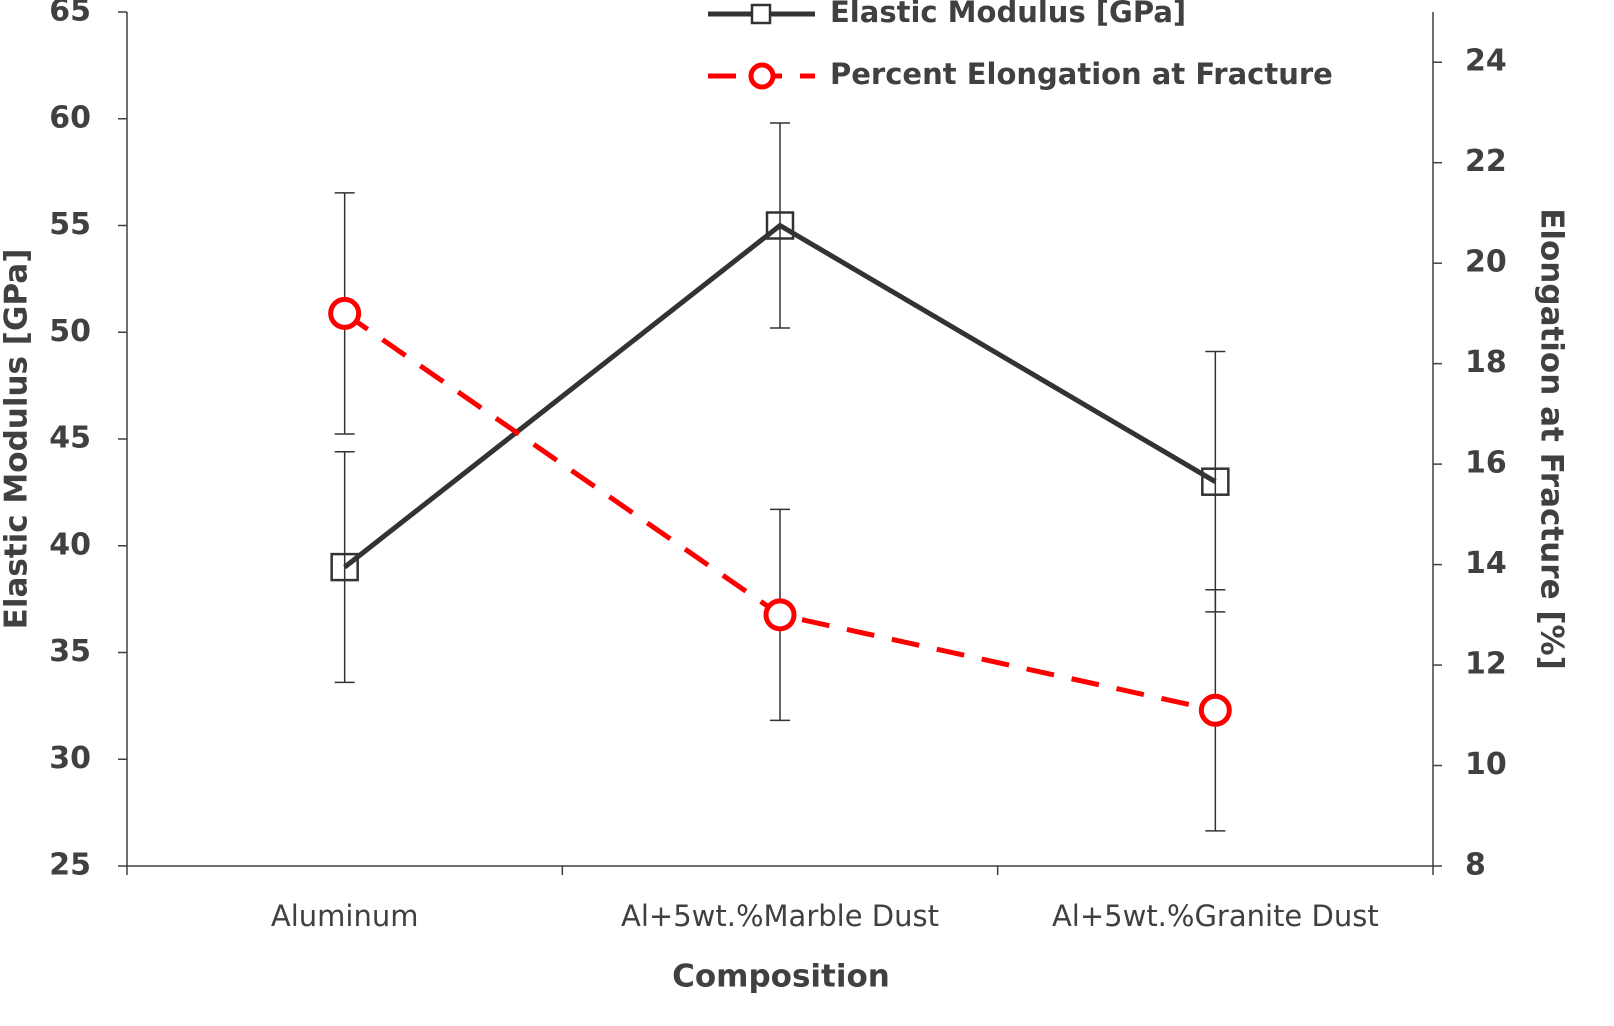 The image size is (1614, 1026). What do you see at coordinates (1486, 463) in the screenshot?
I see `y2-tick-label: 16` at bounding box center [1486, 463].